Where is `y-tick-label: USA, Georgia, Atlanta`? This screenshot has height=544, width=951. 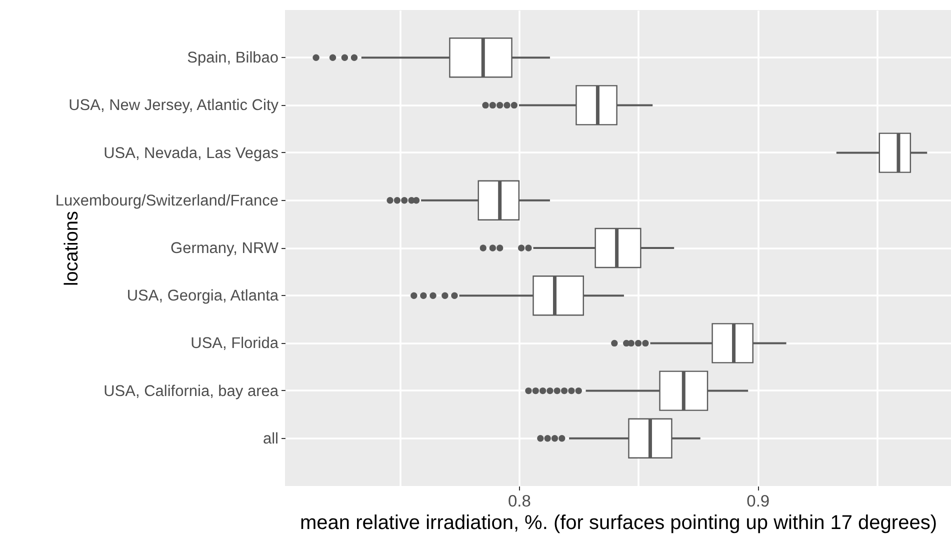 y-tick-label: USA, Georgia, Atlanta is located at coordinates (202, 296).